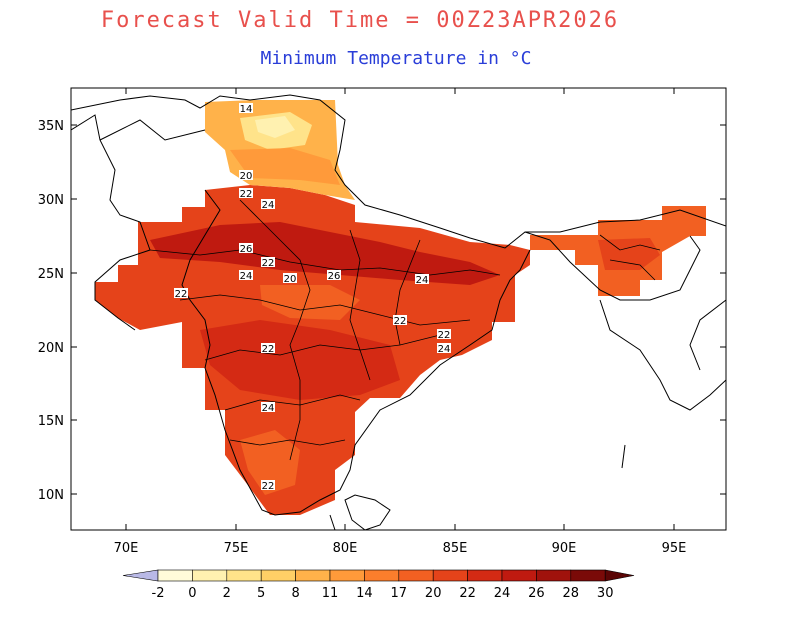  I want to click on temperature-field-central-cool, so click(310, 302).